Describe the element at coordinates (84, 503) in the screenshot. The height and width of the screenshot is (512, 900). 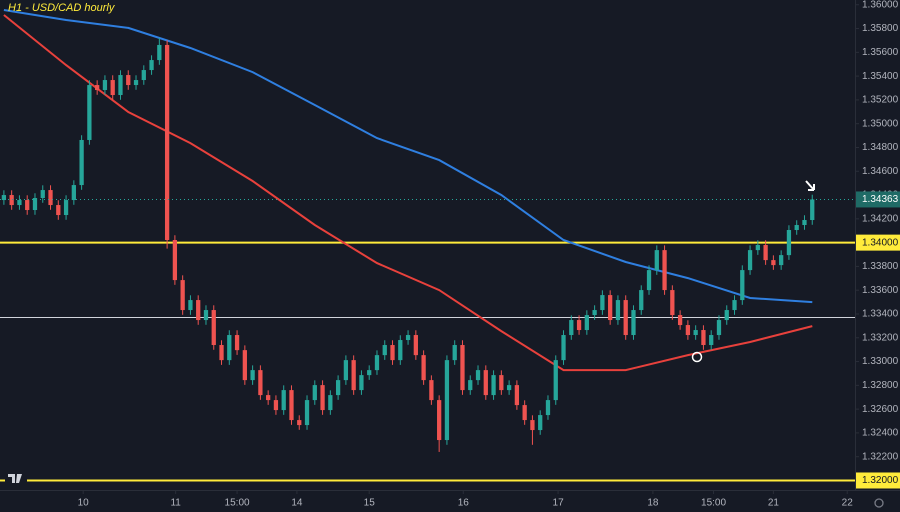
I see `x-tick-label: 10` at that location.